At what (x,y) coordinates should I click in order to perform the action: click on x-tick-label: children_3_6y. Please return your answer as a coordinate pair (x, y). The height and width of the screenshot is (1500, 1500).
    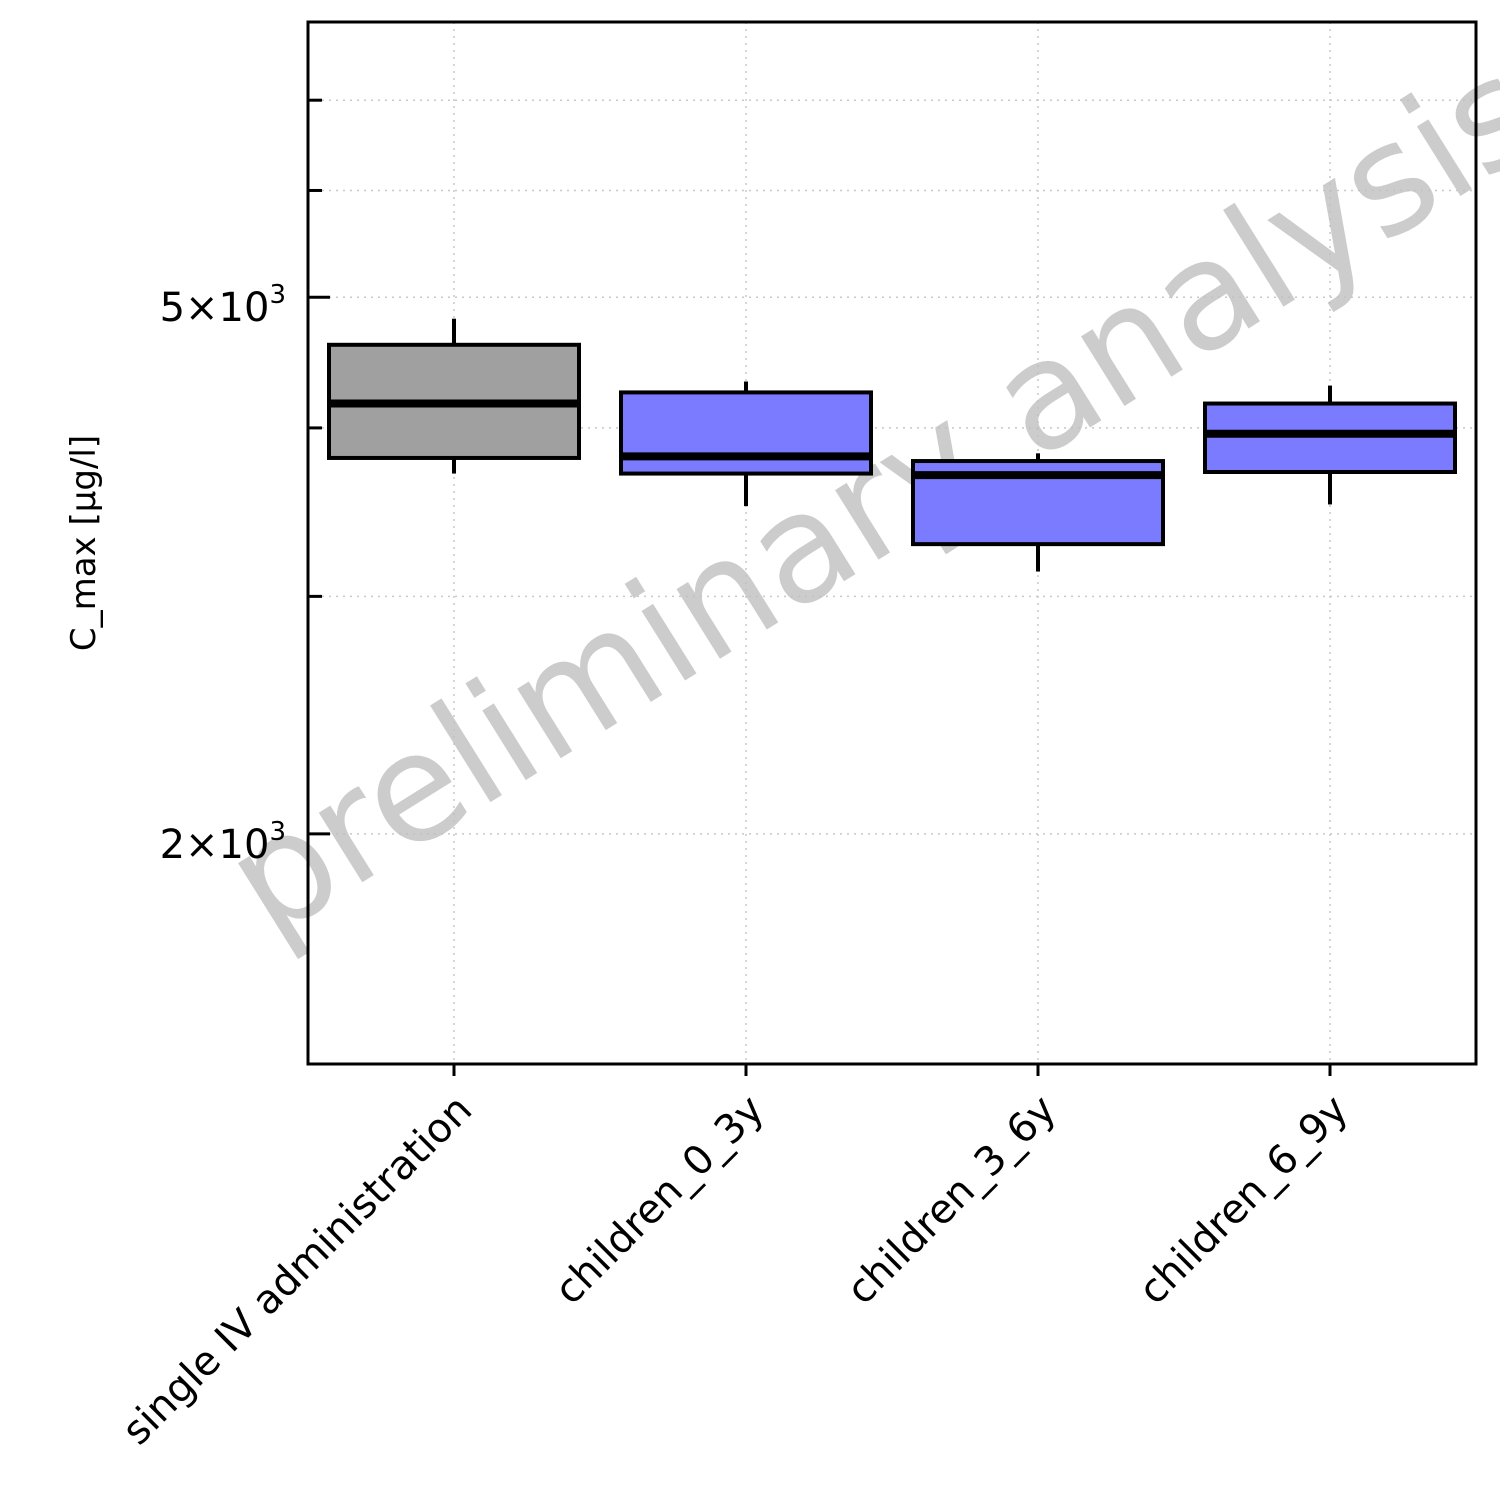
    Looking at the image, I should click on (951, 1200).